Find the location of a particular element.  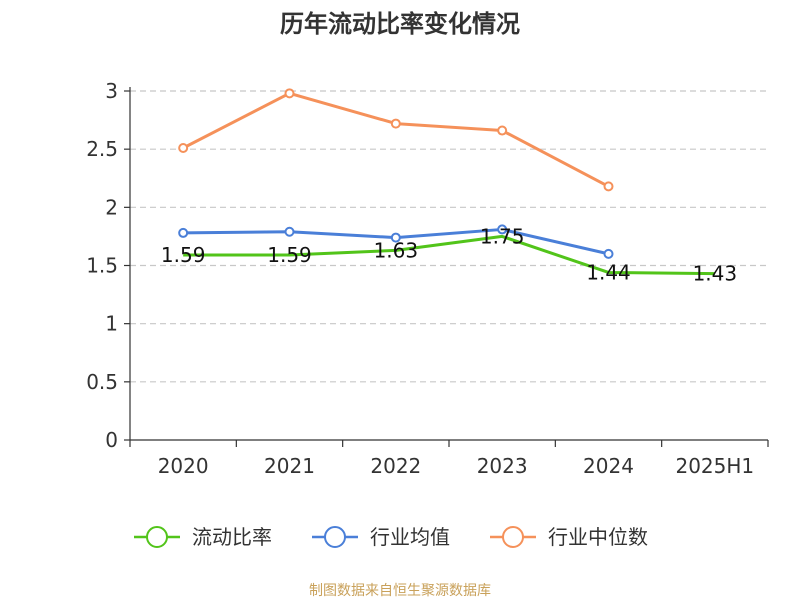

x-tick-label: 2023 is located at coordinates (502, 466).